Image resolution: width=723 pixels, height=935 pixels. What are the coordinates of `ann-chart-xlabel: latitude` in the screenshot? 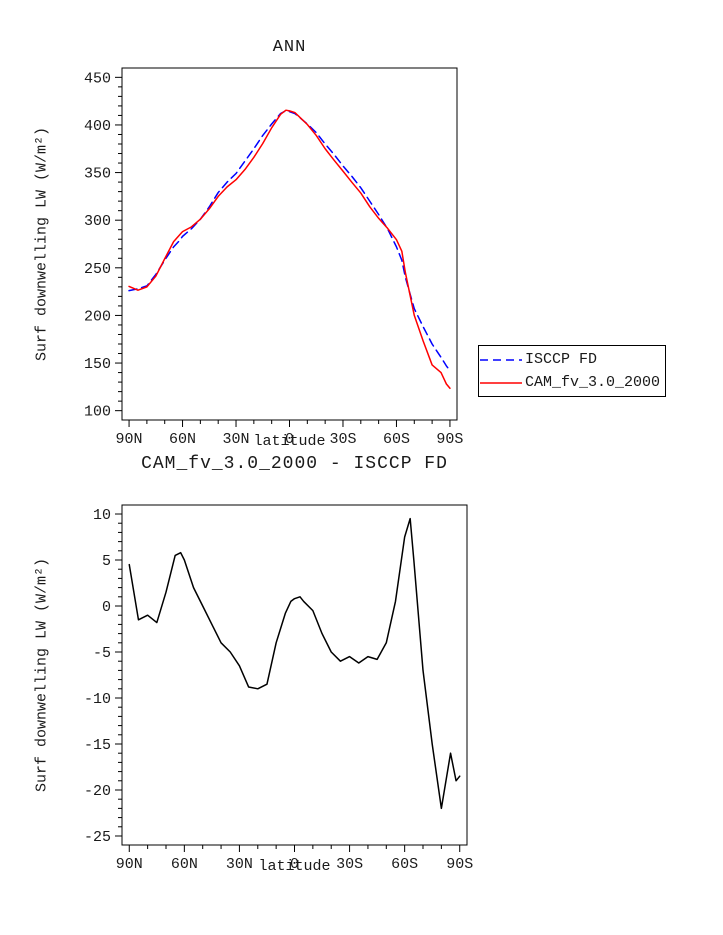 It's located at (289, 441).